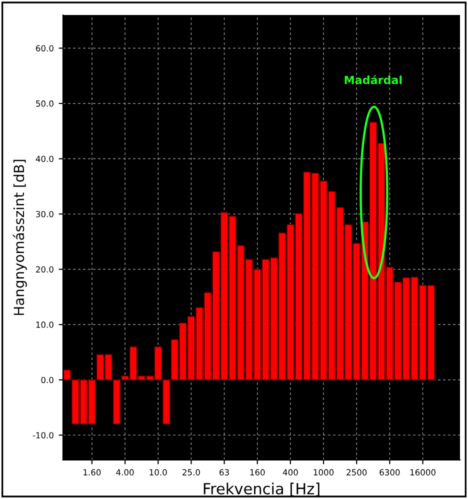  I want to click on x-tick-label: 400, so click(290, 472).